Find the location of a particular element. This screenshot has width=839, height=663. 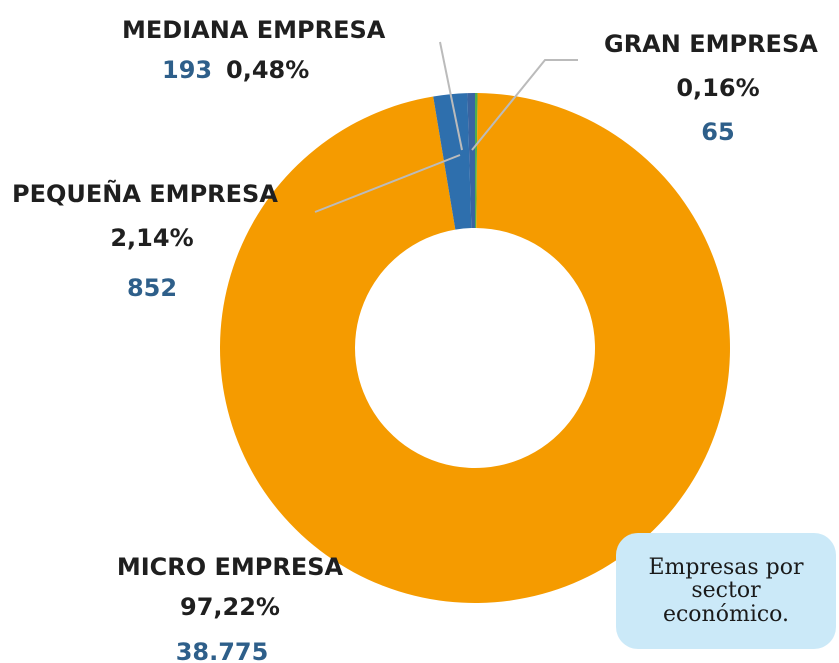

percent-label: 0,16% is located at coordinates (717, 88).